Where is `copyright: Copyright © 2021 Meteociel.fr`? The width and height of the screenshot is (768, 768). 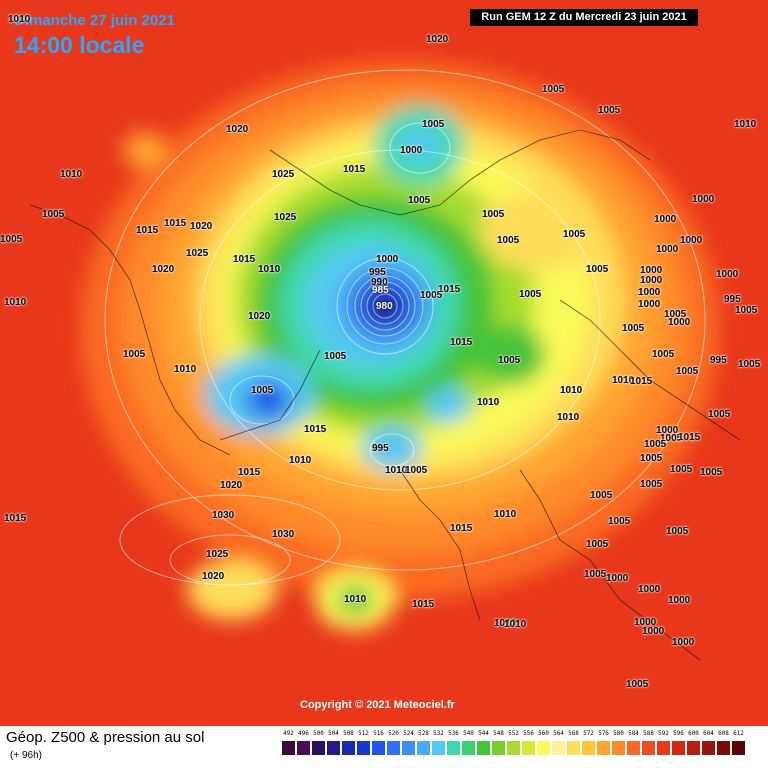 copyright: Copyright © 2021 Meteociel.fr is located at coordinates (377, 705).